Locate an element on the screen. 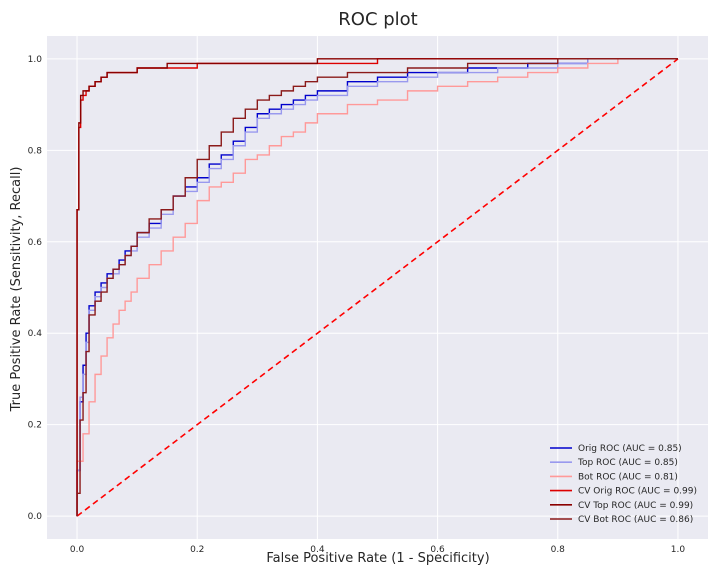 This screenshot has height=576, width=720. legend-label: CV Top ROC (AUC = 0.99) is located at coordinates (635, 506).